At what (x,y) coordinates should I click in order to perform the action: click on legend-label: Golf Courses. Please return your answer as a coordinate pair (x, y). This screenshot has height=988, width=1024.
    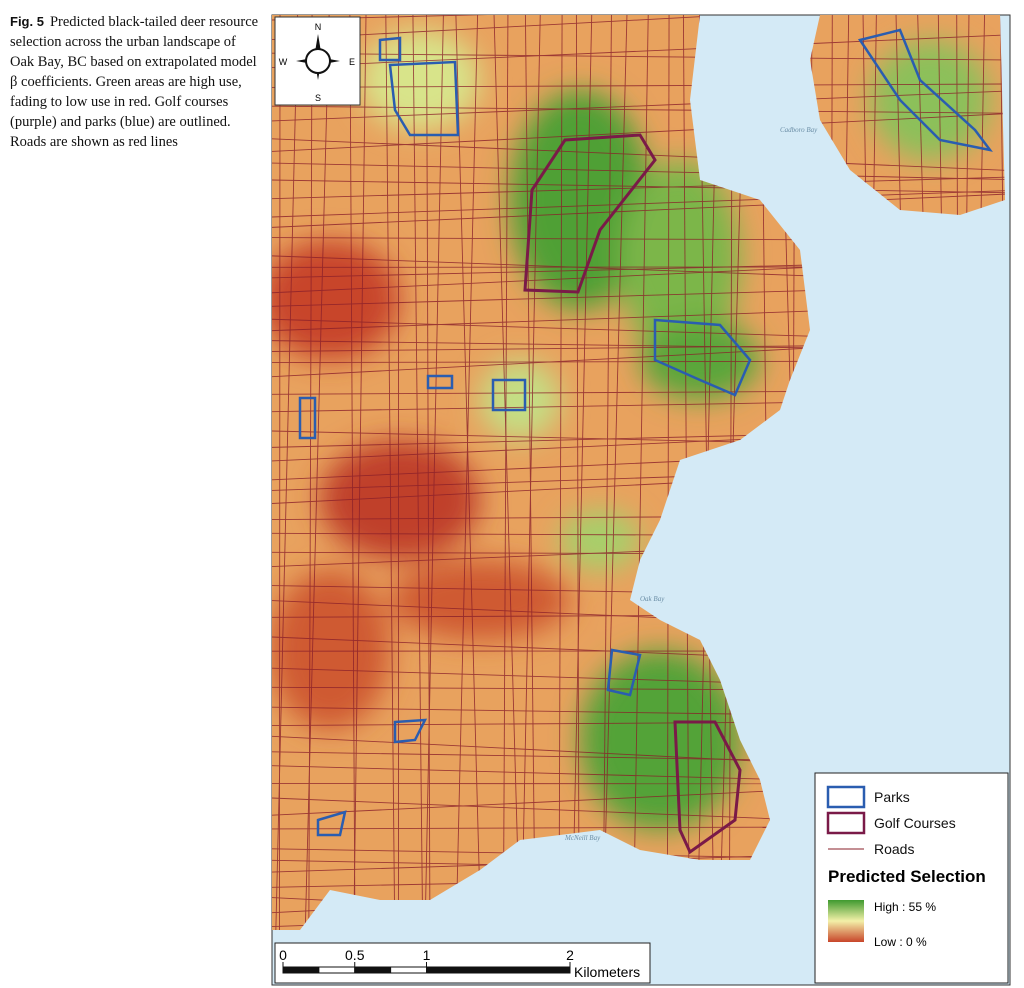
    Looking at the image, I should click on (915, 823).